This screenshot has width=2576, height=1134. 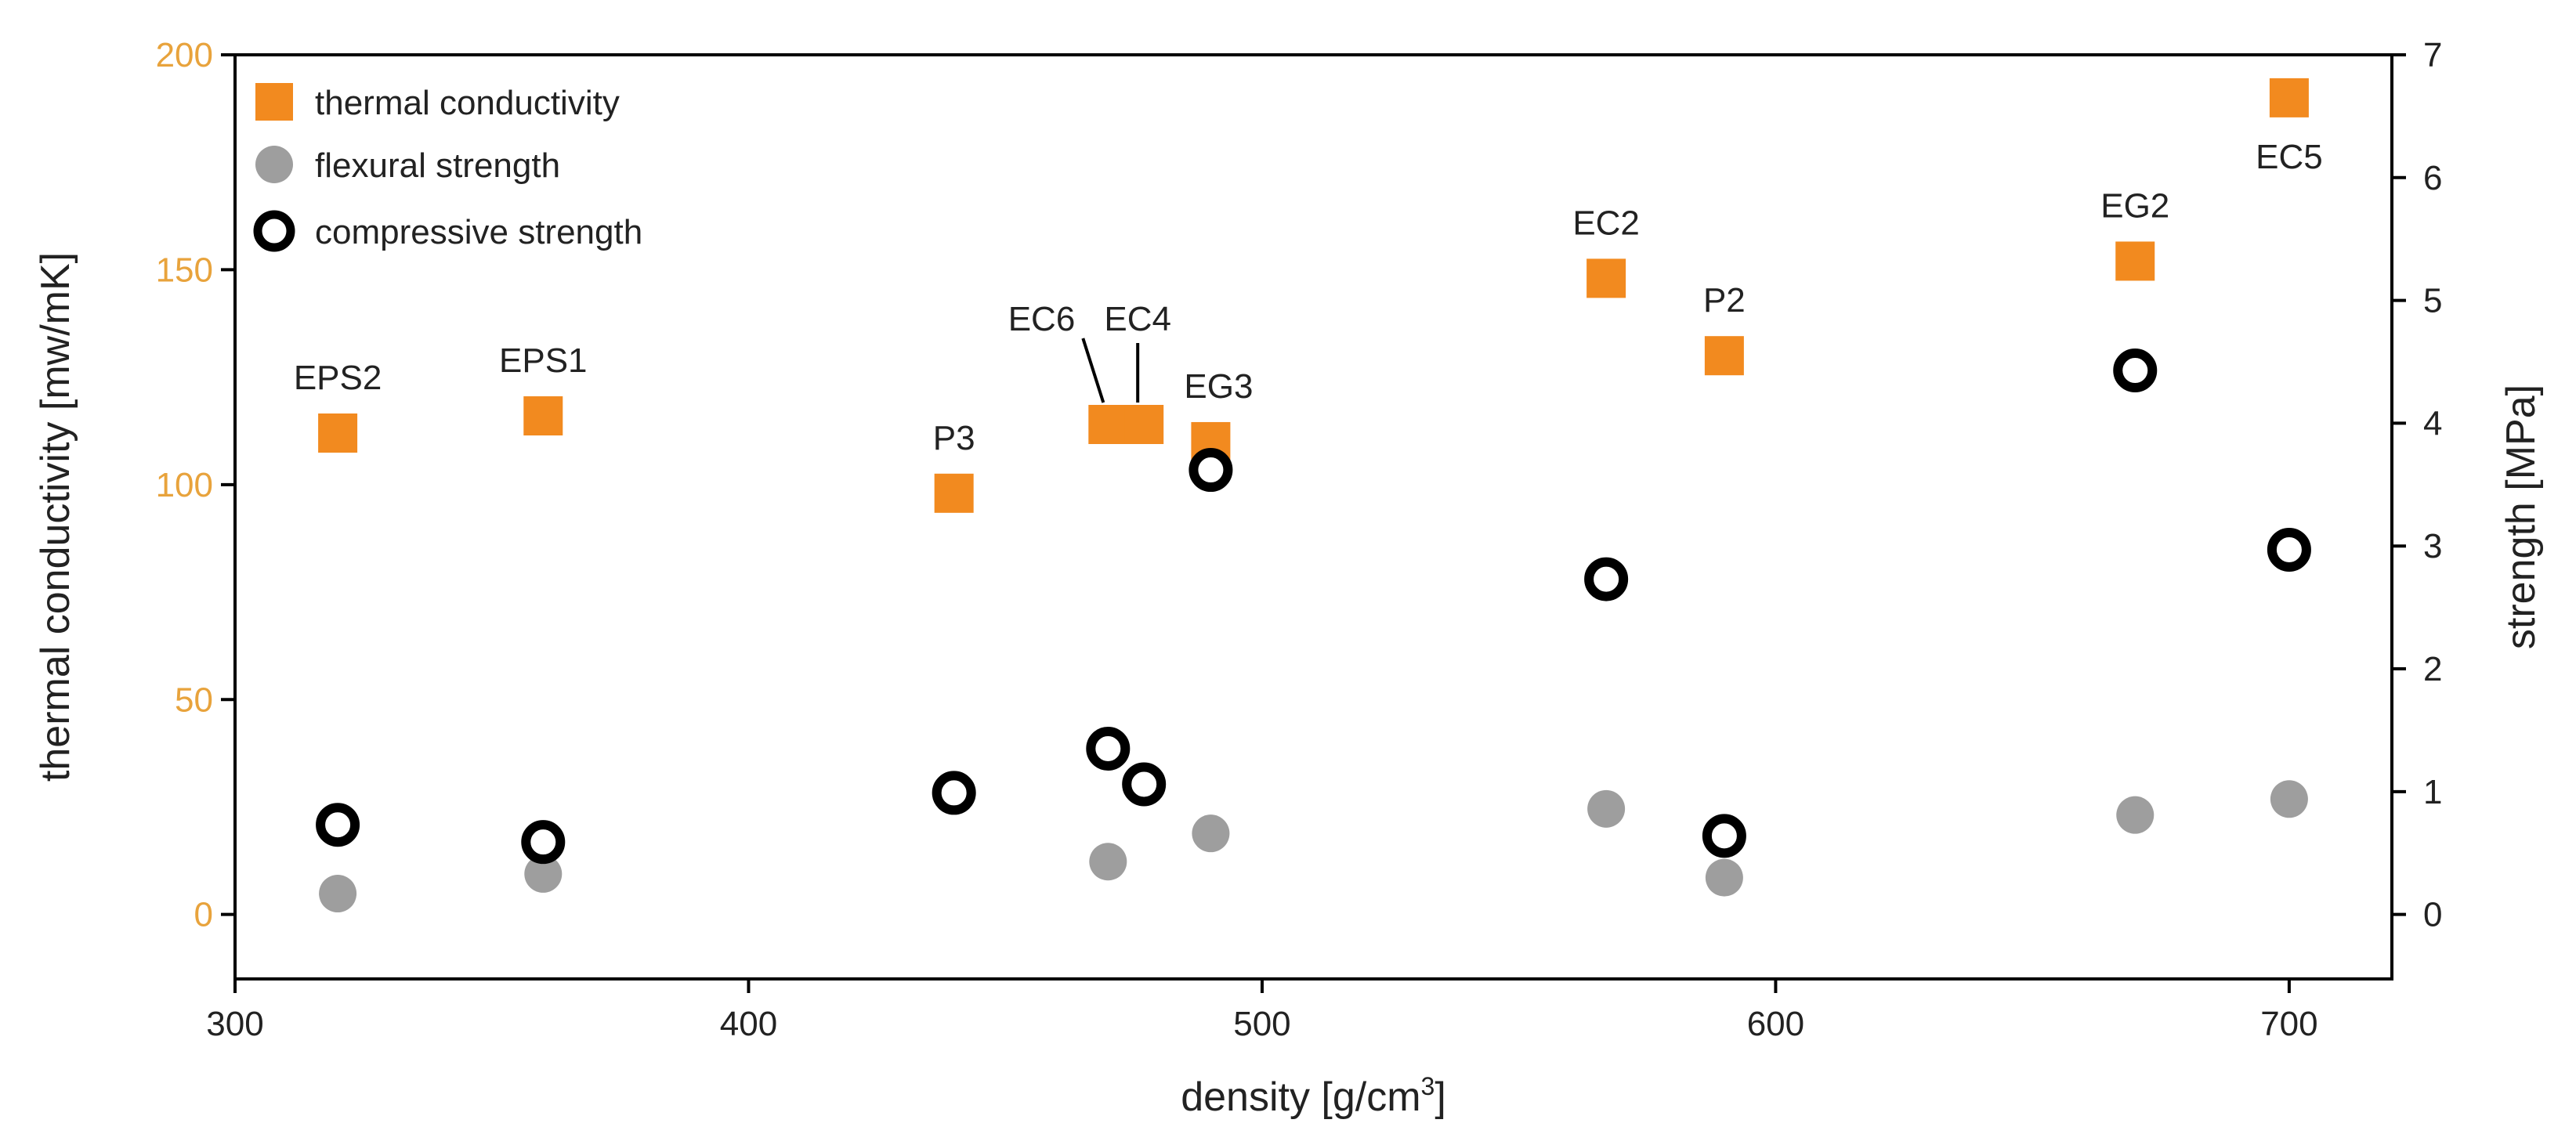 I want to click on x-tick-label: 600, so click(x=1775, y=1024).